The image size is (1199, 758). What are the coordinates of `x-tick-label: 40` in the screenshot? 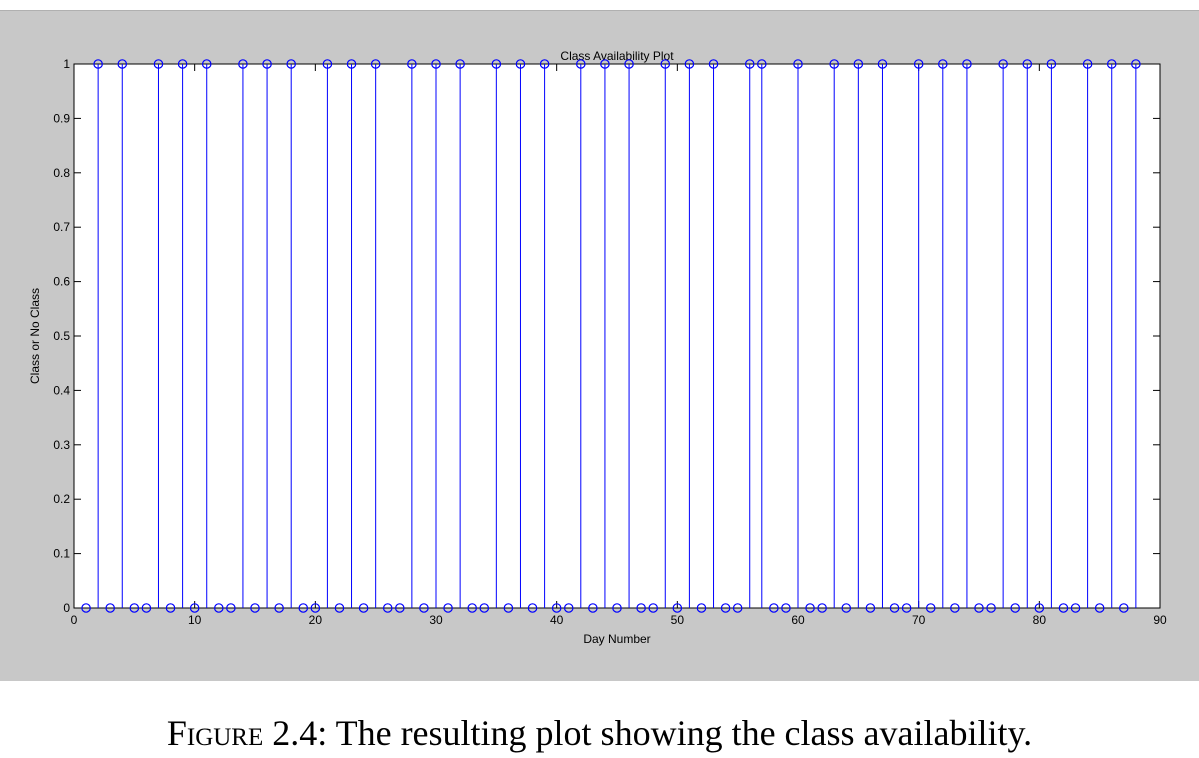 It's located at (557, 620).